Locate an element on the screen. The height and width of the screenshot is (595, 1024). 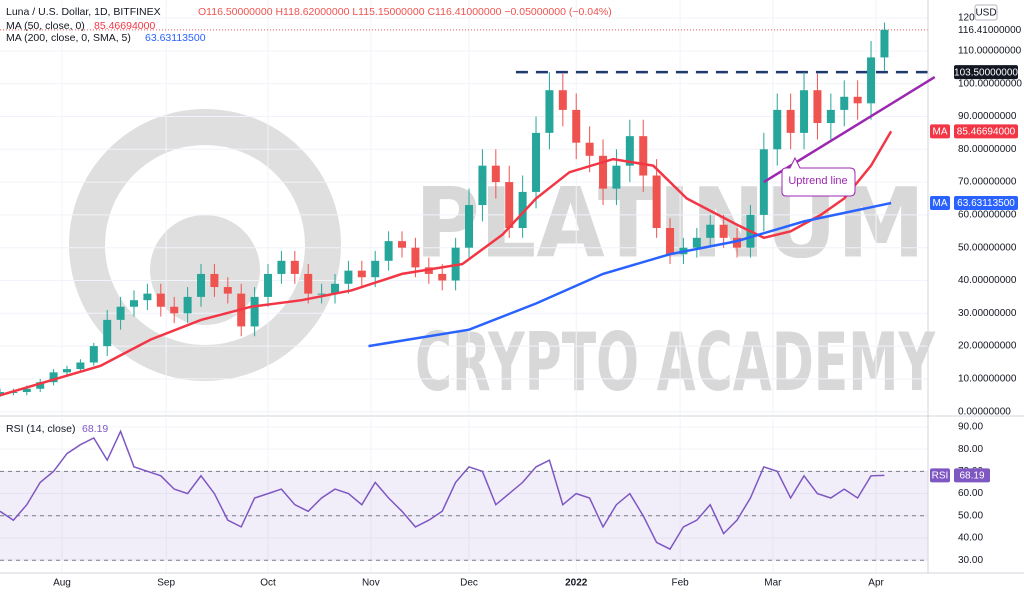
legend-entry: MA (50, close, 0) is located at coordinates (45, 26).